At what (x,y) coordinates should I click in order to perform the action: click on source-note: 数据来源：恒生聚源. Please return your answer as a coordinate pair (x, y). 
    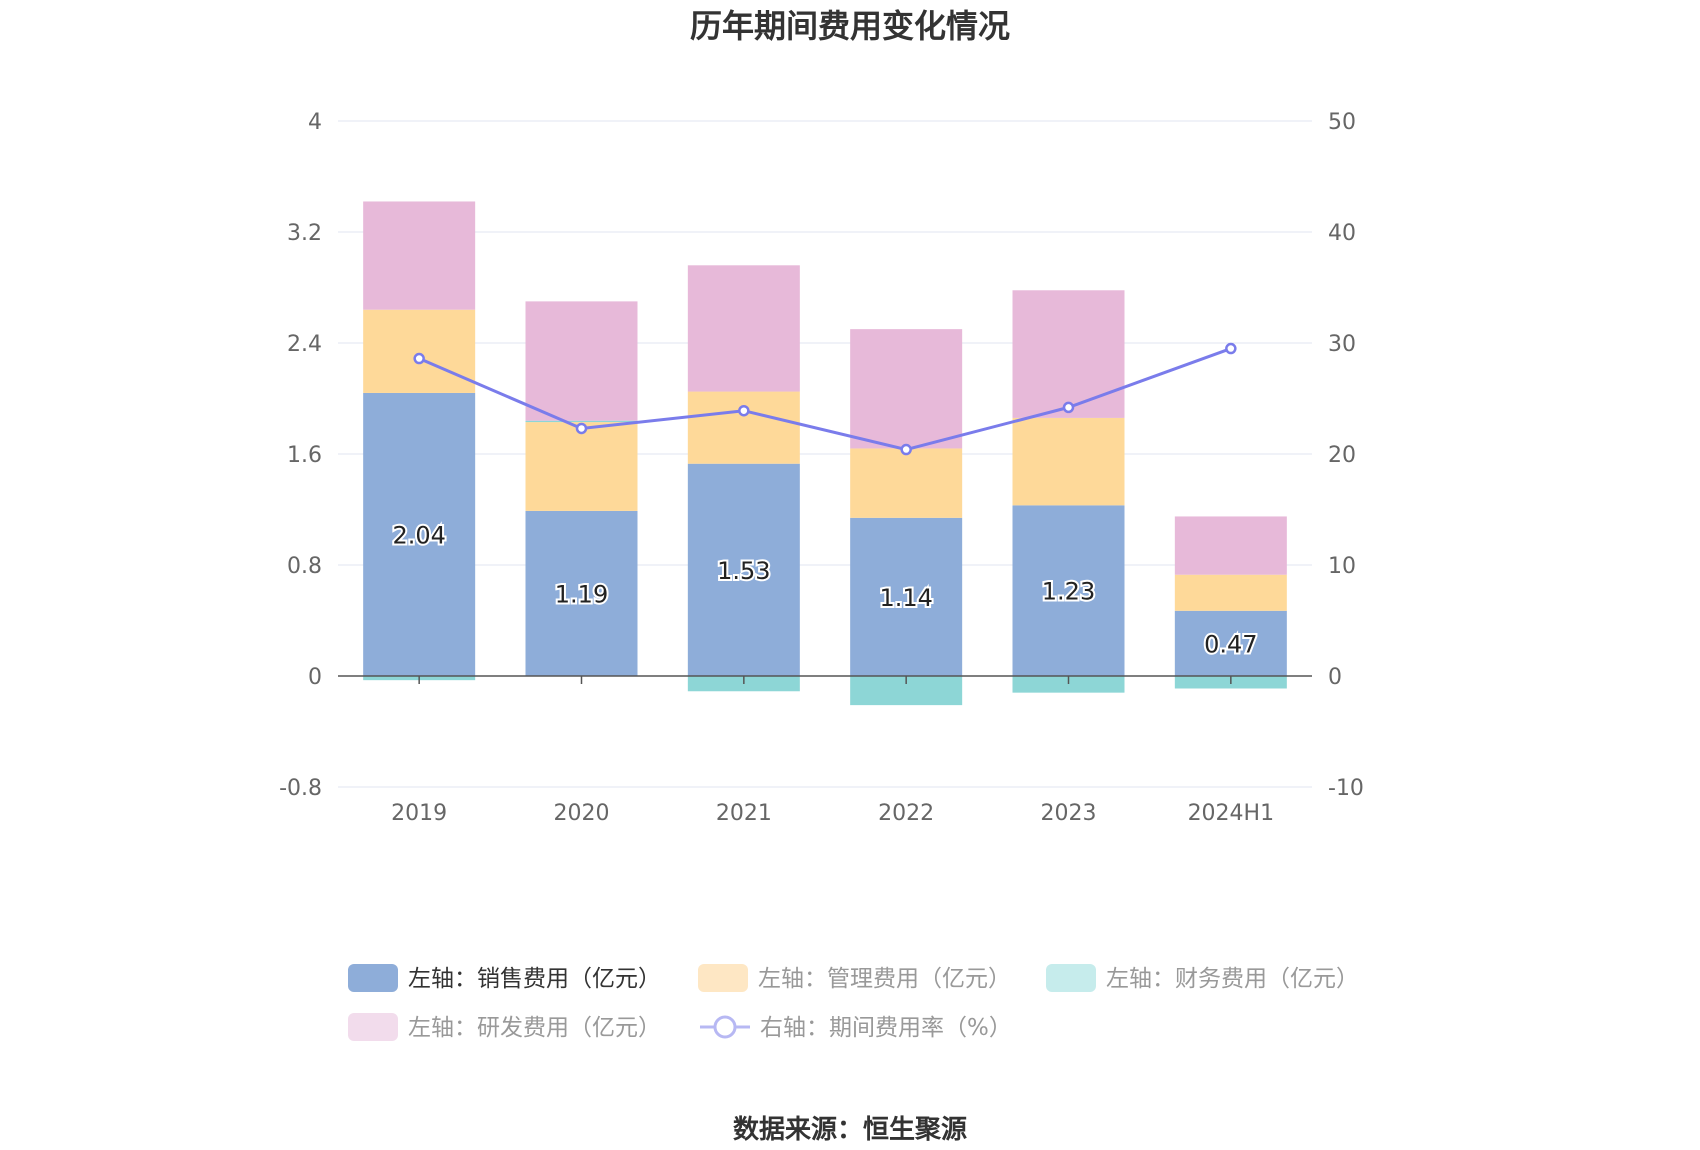
    Looking at the image, I should click on (850, 1130).